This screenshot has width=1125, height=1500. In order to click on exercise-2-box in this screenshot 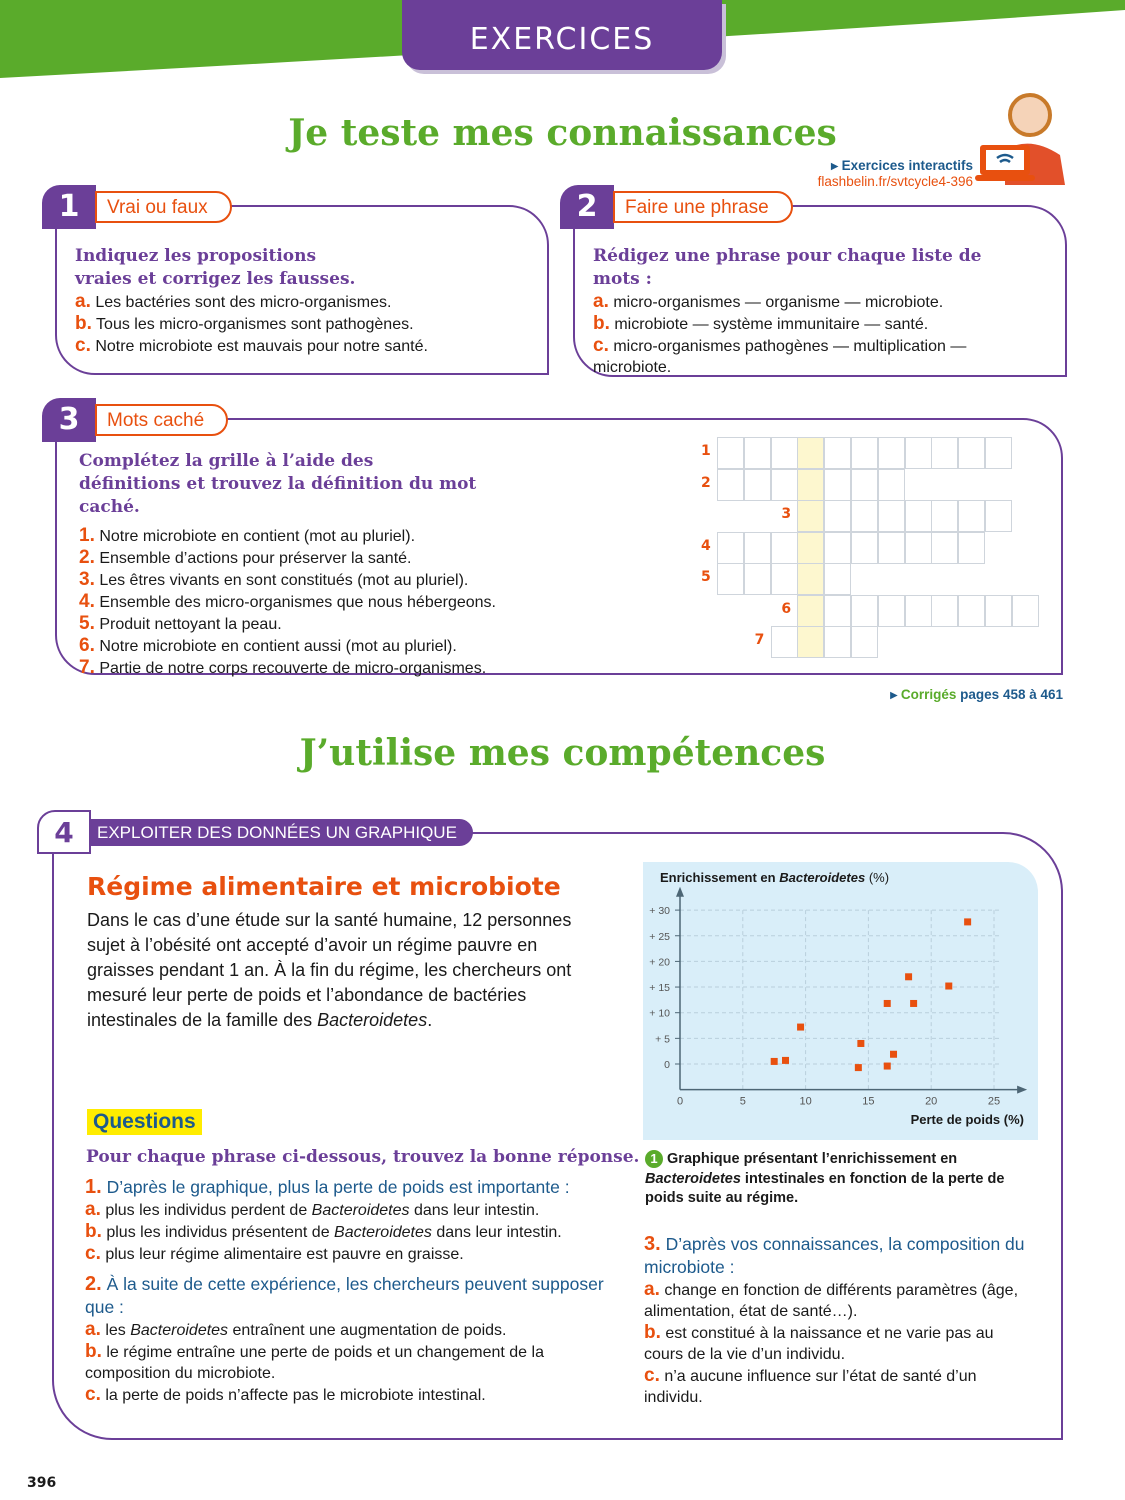, I will do `click(820, 291)`.